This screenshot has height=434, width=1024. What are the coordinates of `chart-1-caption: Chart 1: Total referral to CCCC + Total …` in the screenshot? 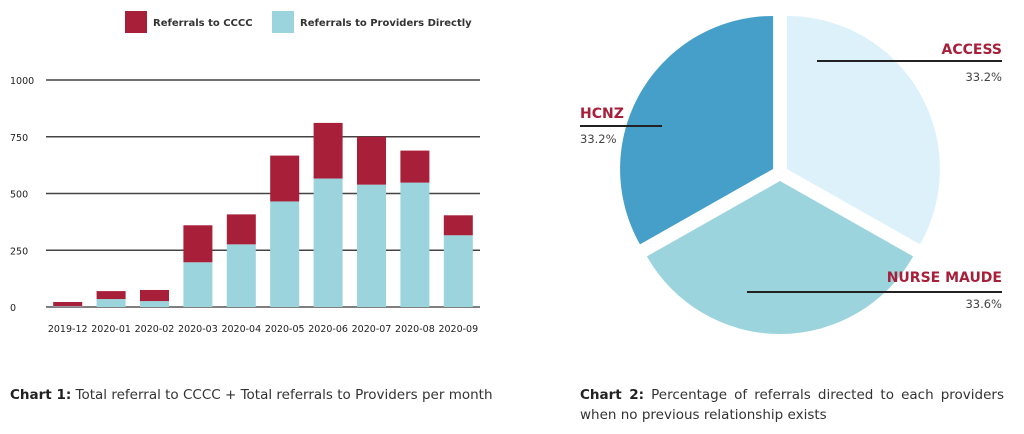 It's located at (270, 395).